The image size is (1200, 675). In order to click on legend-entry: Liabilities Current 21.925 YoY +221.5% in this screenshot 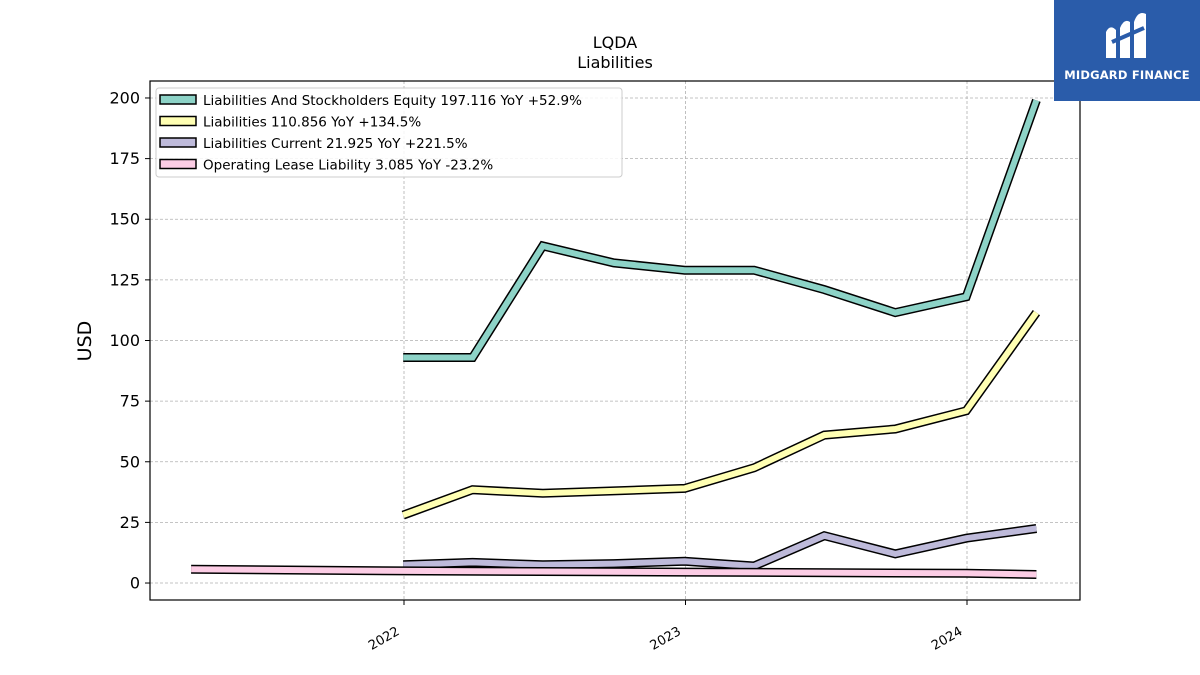, I will do `click(313, 144)`.